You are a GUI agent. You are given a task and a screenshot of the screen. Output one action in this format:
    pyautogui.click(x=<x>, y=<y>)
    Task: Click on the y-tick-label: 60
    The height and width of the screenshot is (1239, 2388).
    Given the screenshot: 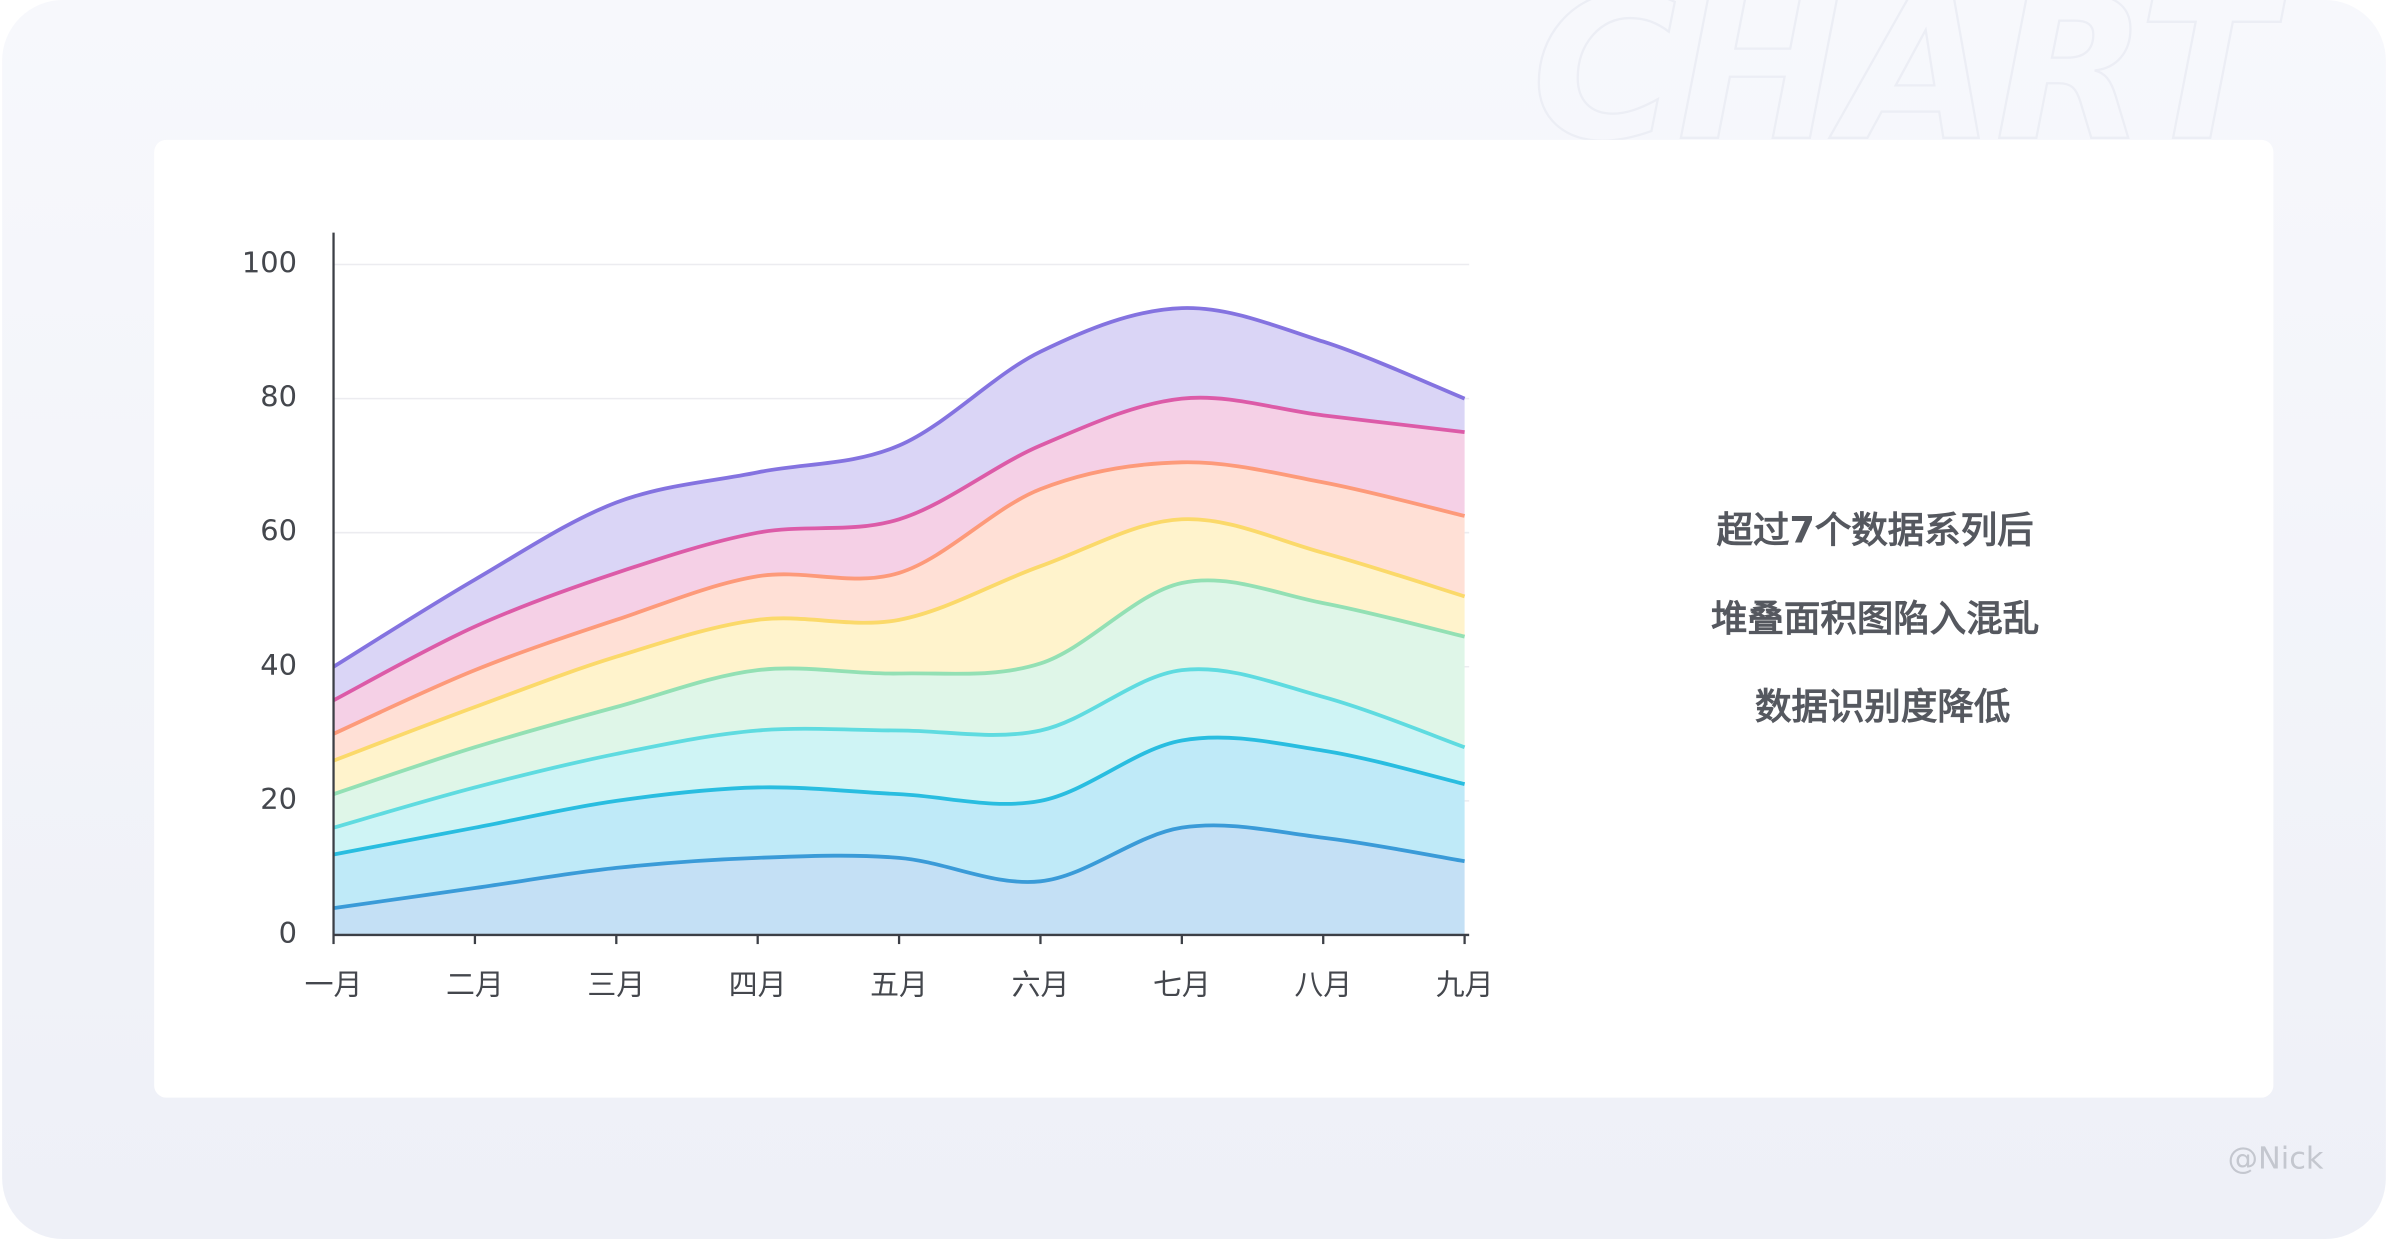 What is the action you would take?
    pyautogui.click(x=278, y=531)
    